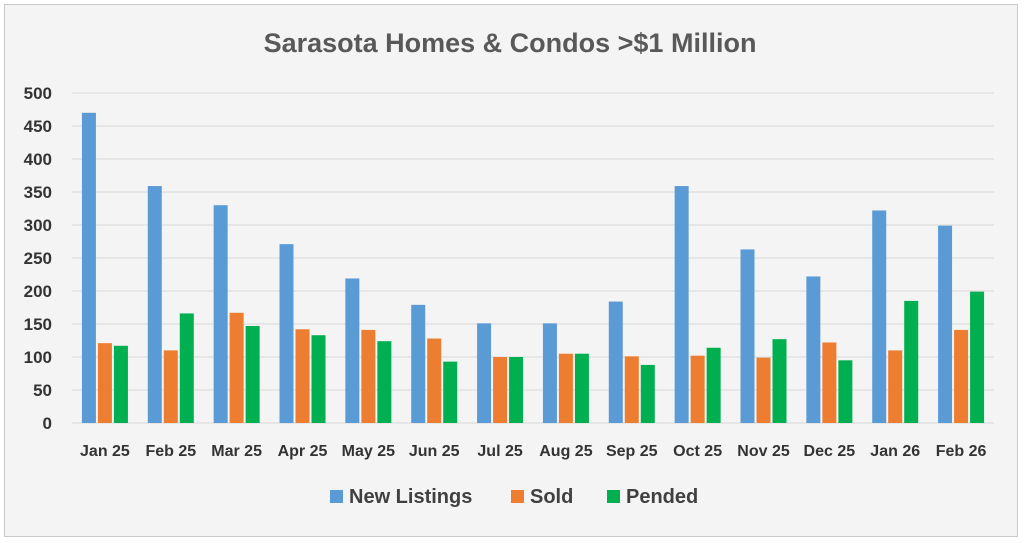 This screenshot has height=543, width=1024. I want to click on x-tick-label: Jan 26, so click(895, 451).